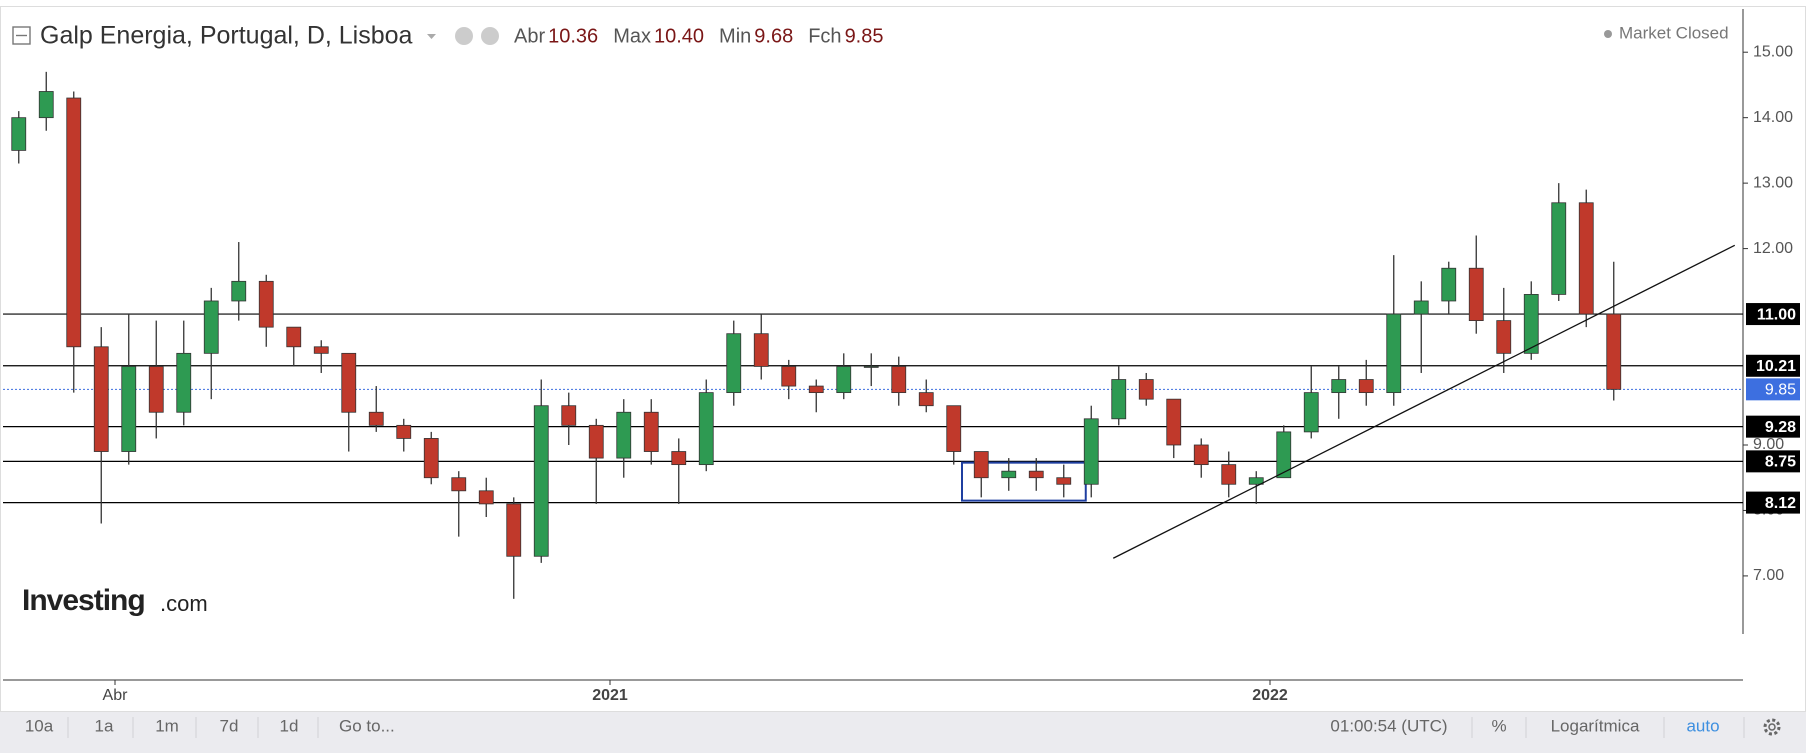 Image resolution: width=1806 pixels, height=753 pixels. Describe the element at coordinates (632, 36) in the screenshot. I see `ohlc-name: Max` at that location.